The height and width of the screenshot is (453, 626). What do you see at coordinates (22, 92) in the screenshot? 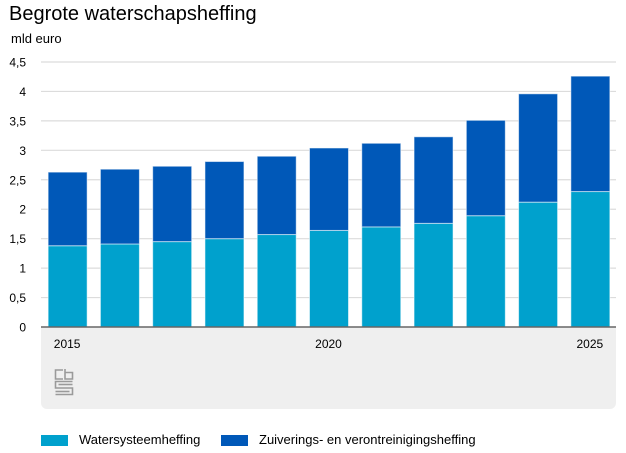
I see `y-tick-label: 4` at bounding box center [22, 92].